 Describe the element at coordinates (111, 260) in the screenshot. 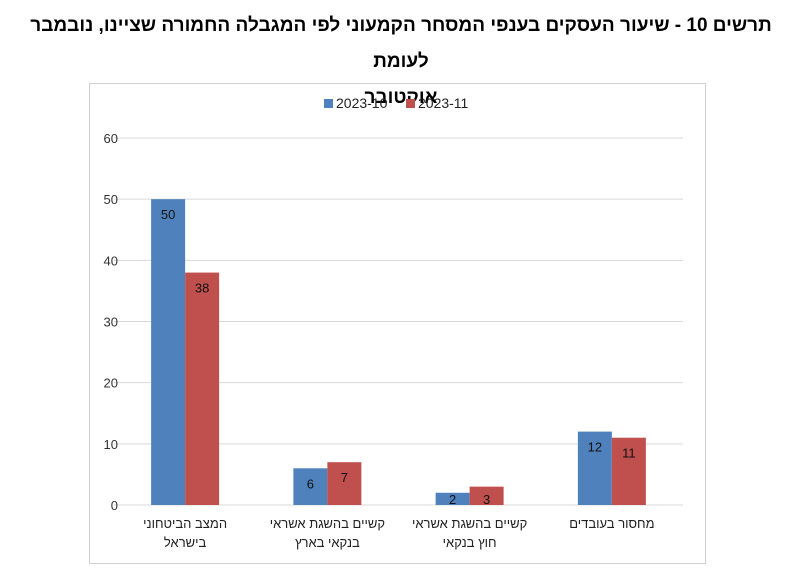

I see `y-tick-label: 40` at that location.